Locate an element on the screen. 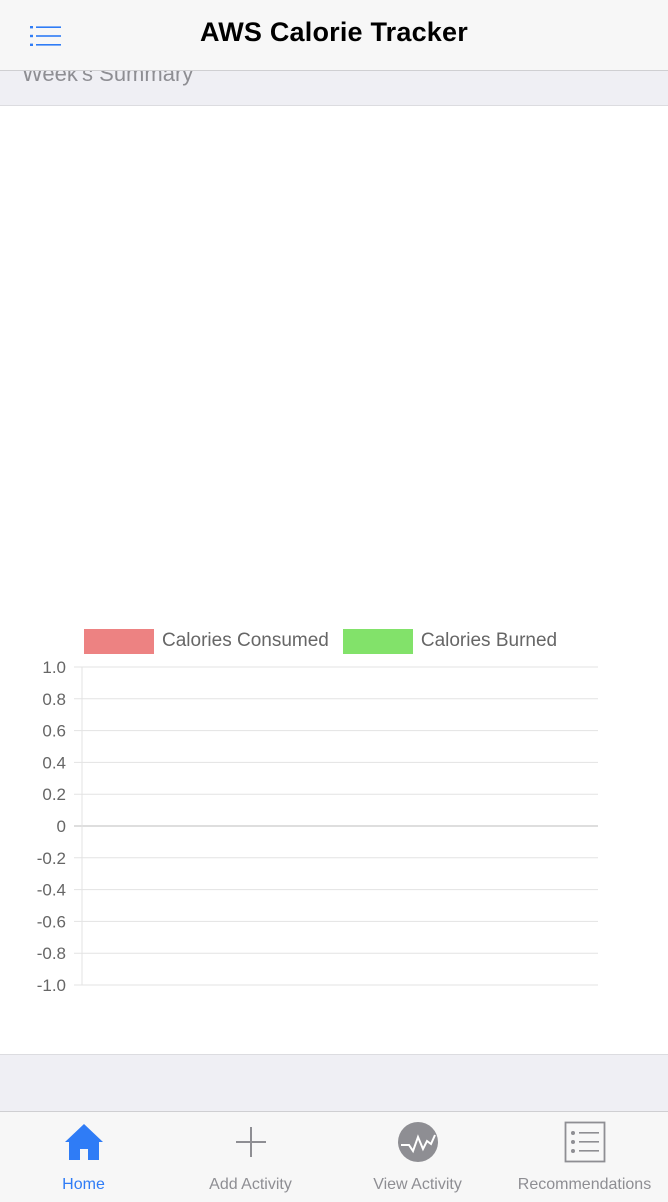  legend-label-consumed: Calories Consumed is located at coordinates (245, 640).